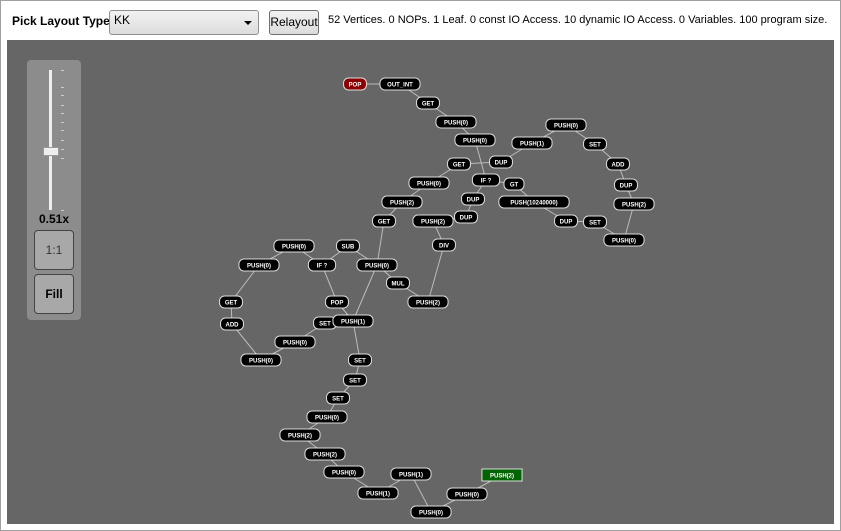 This screenshot has height=531, width=841. I want to click on graph-node: OUT_INT, so click(400, 84).